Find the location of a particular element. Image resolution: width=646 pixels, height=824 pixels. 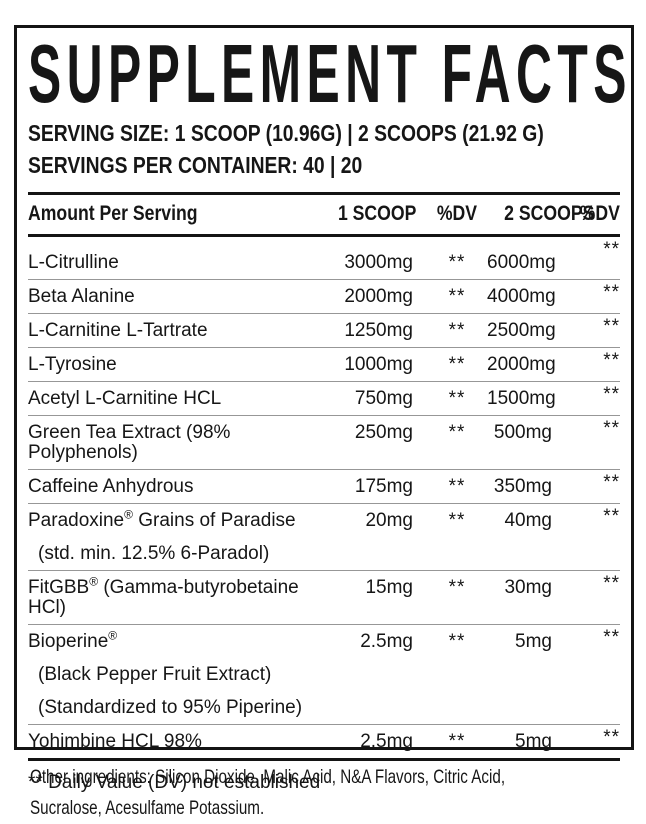

amount-2-scoops: 2000mg is located at coordinates (521, 364).